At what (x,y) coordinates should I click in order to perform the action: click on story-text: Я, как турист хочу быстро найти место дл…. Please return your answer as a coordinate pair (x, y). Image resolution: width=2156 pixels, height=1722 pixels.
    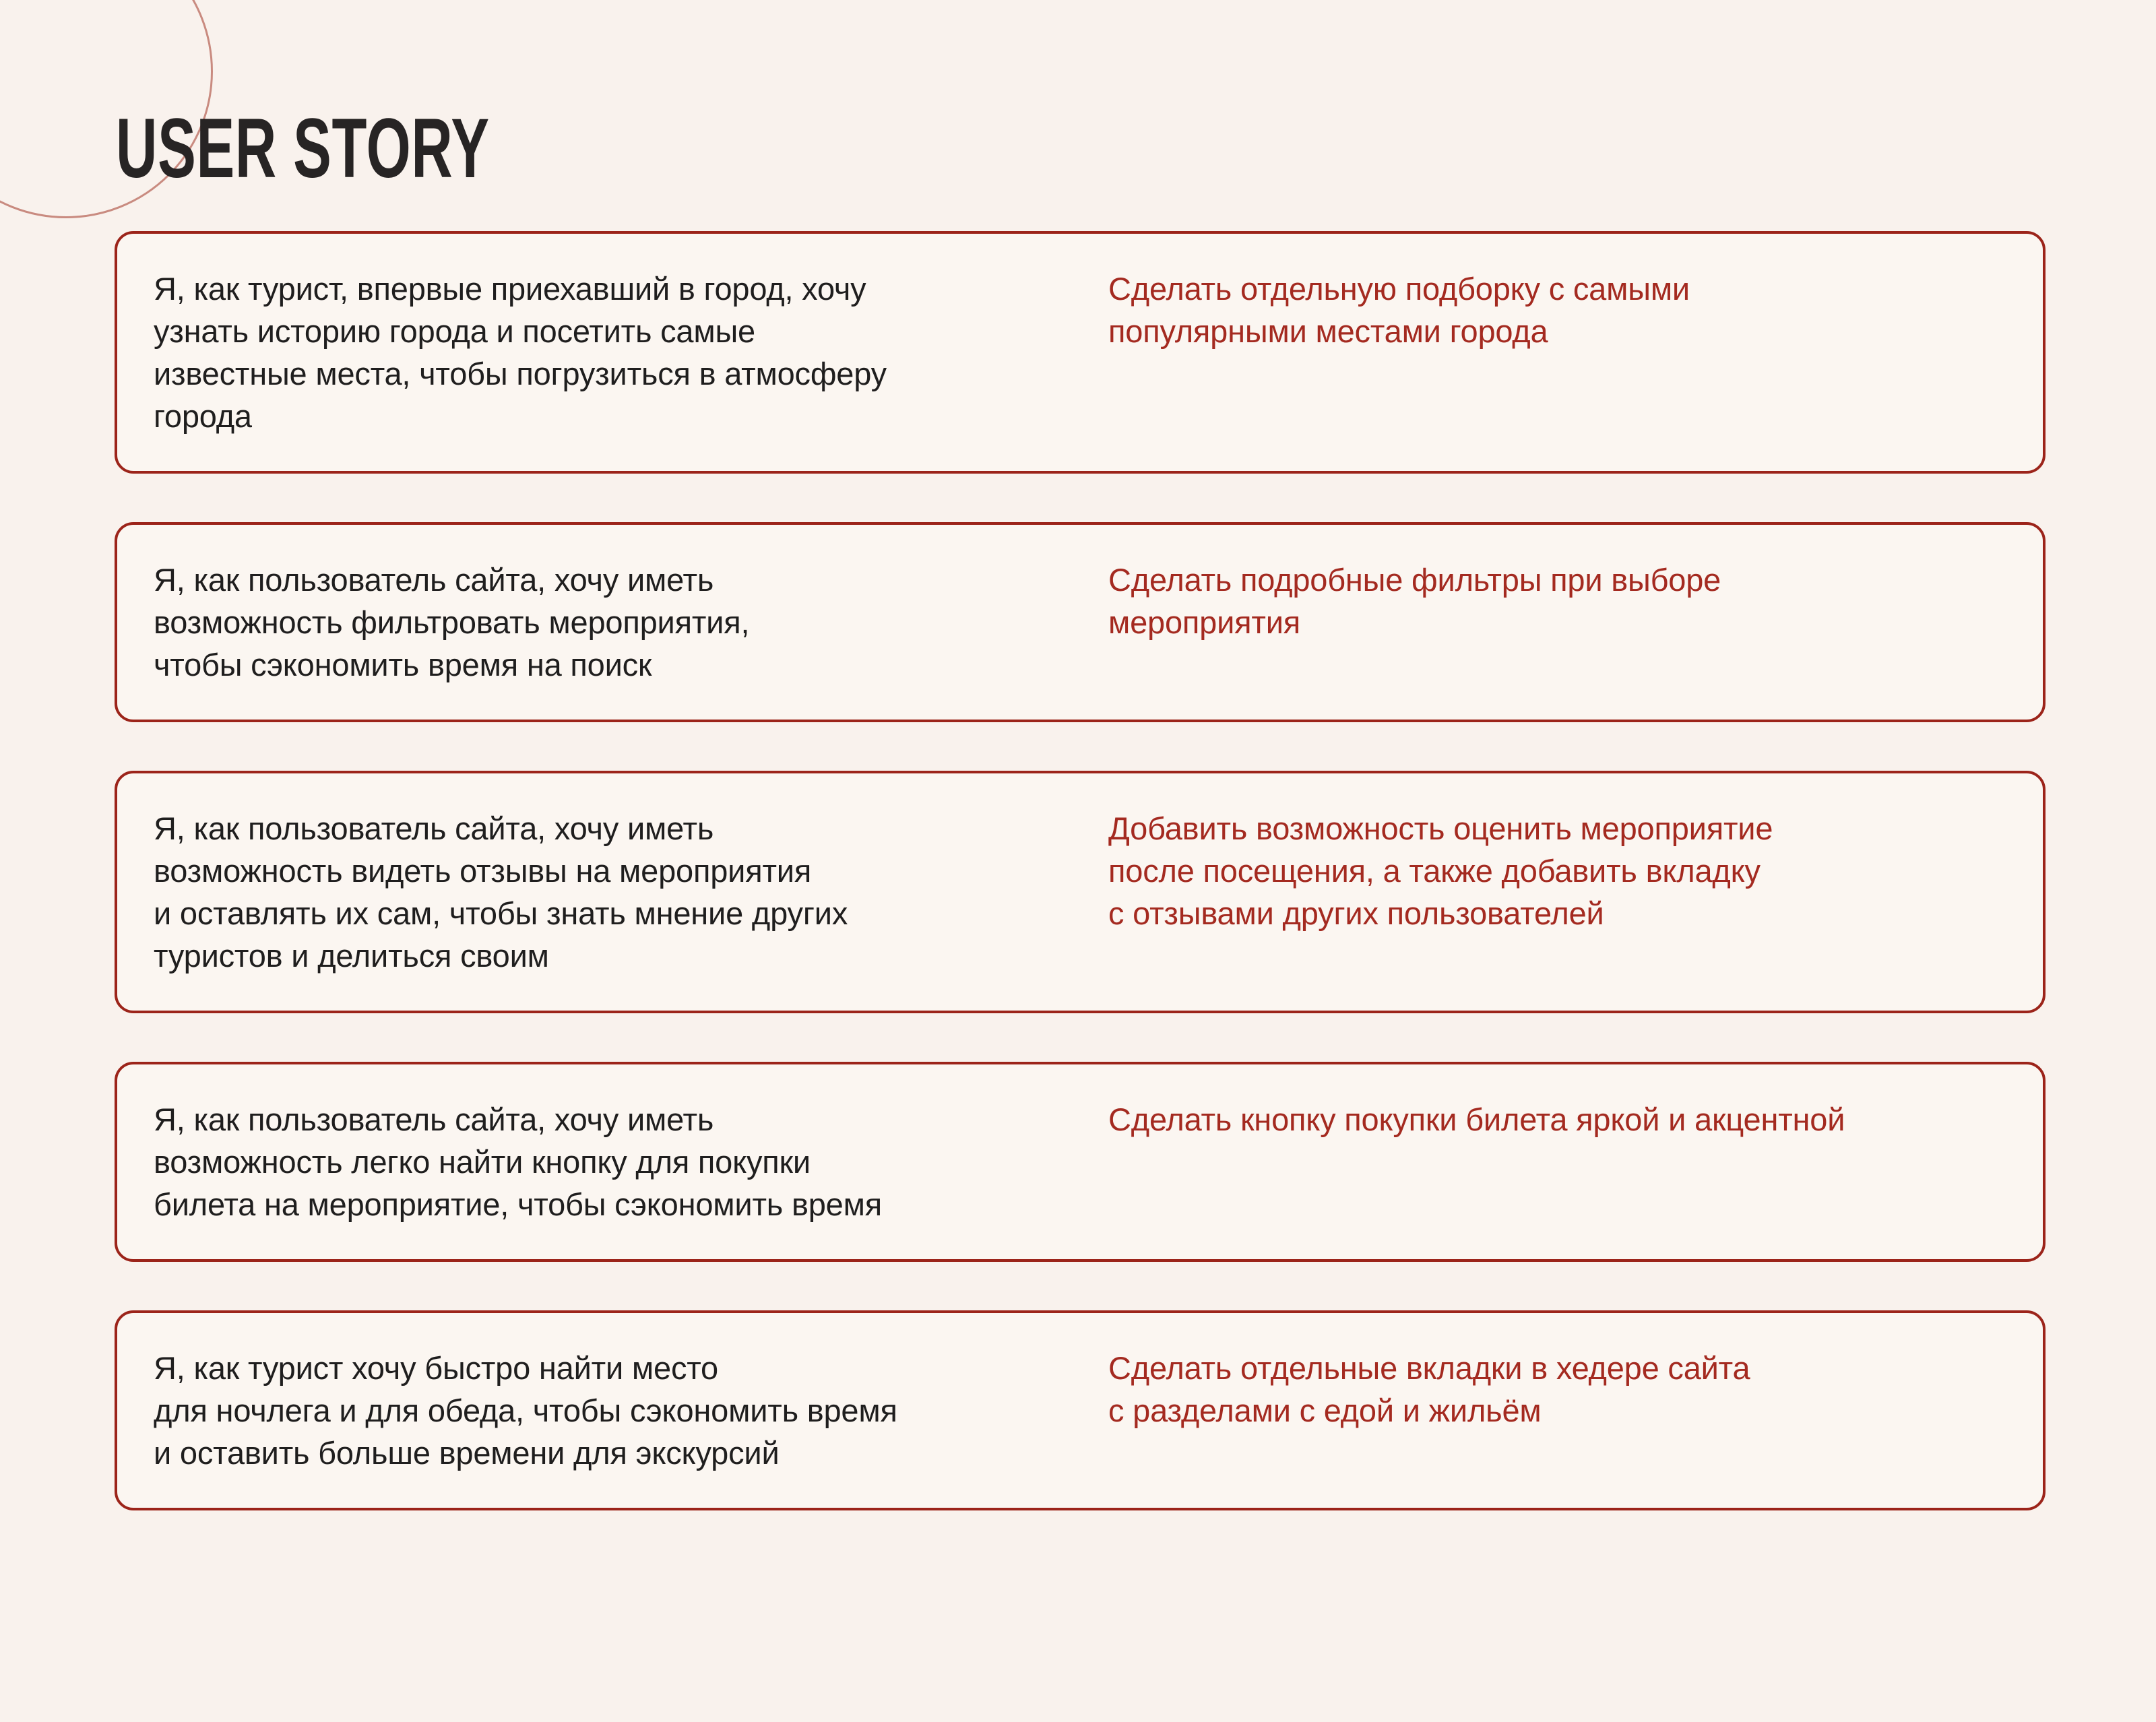
    Looking at the image, I should click on (525, 1410).